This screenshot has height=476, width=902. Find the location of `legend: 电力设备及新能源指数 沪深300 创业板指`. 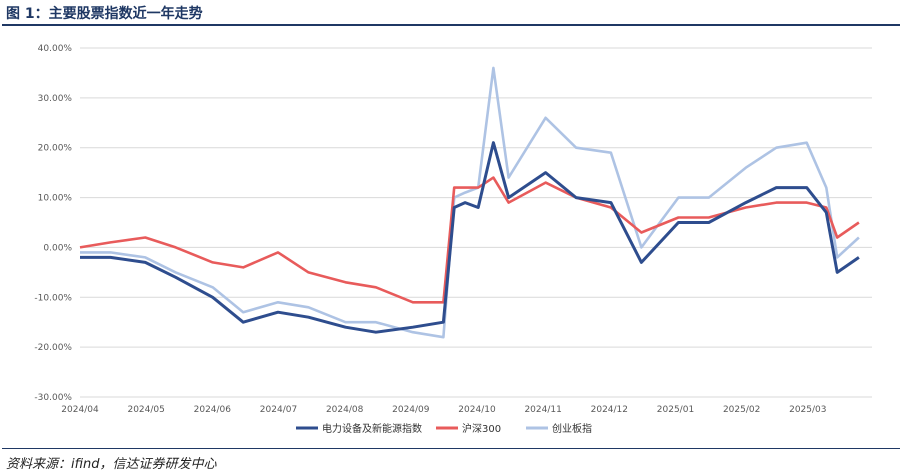

legend: 电力设备及新能源指数 沪深300 创业板指 is located at coordinates (444, 428).